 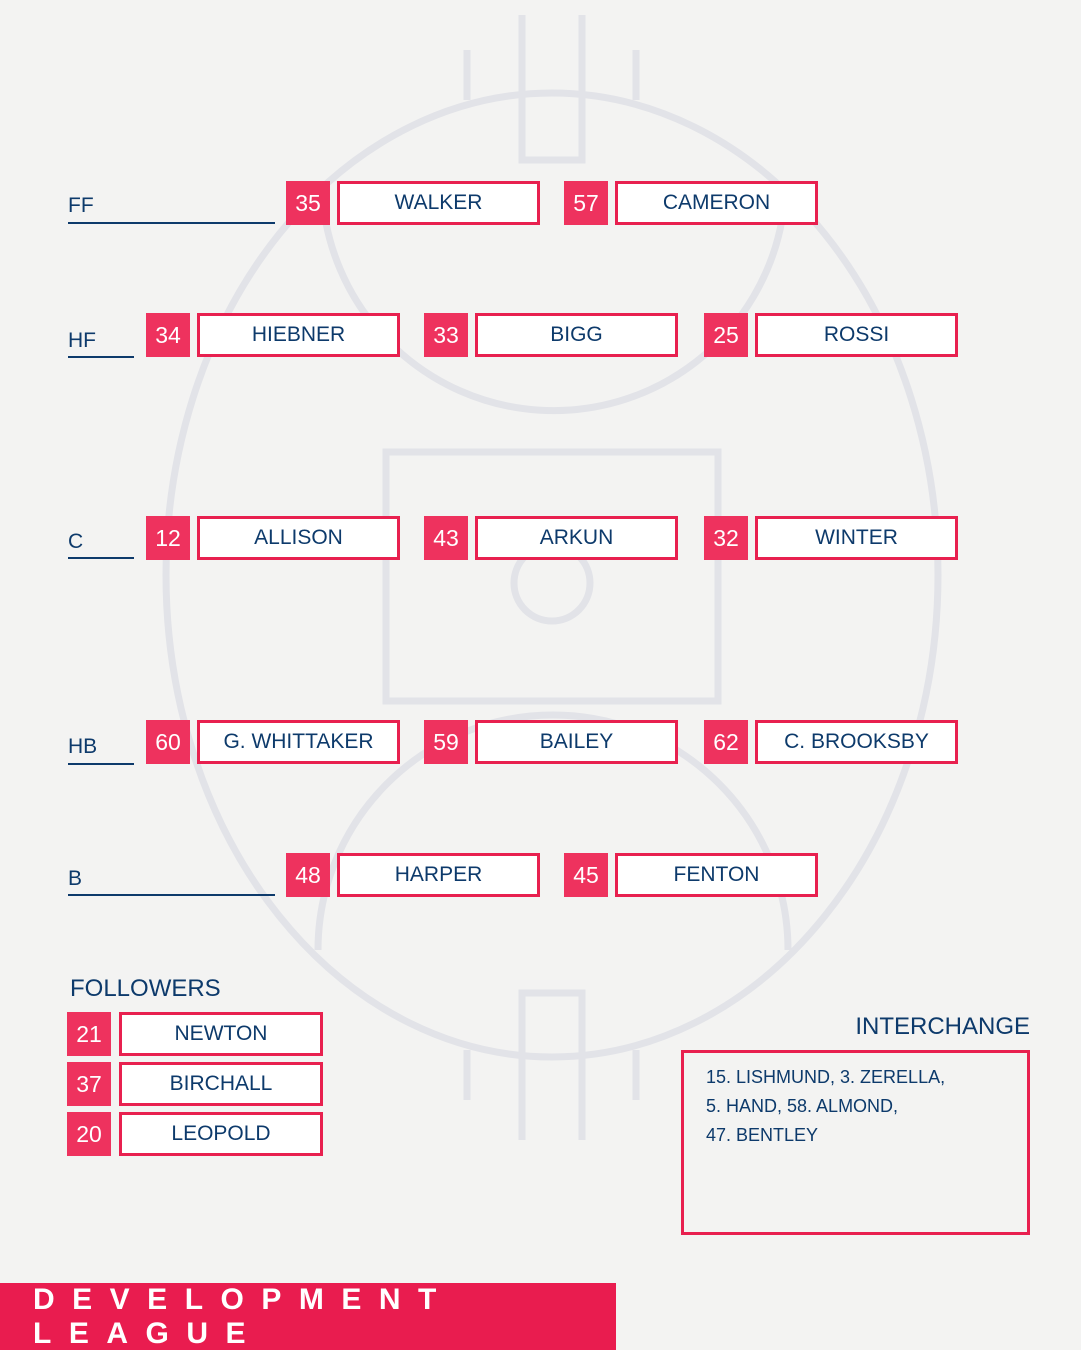 I want to click on line-label-hf: HF, so click(x=82, y=340).